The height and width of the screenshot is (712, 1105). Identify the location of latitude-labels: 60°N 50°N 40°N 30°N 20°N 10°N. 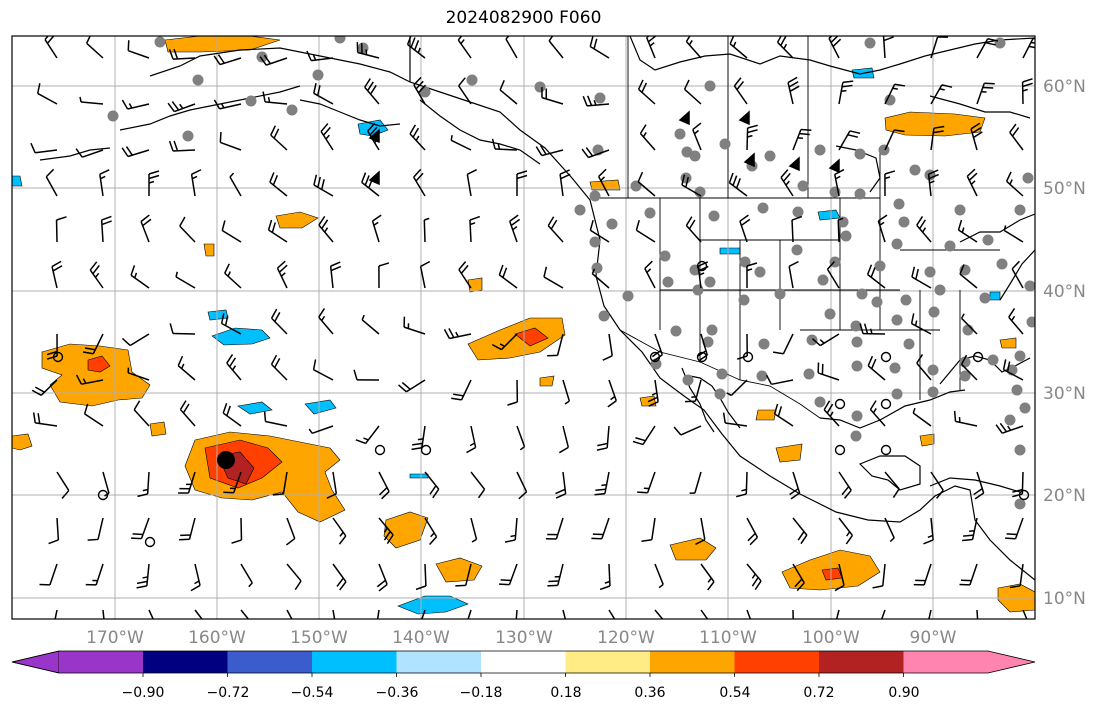
(1064, 343).